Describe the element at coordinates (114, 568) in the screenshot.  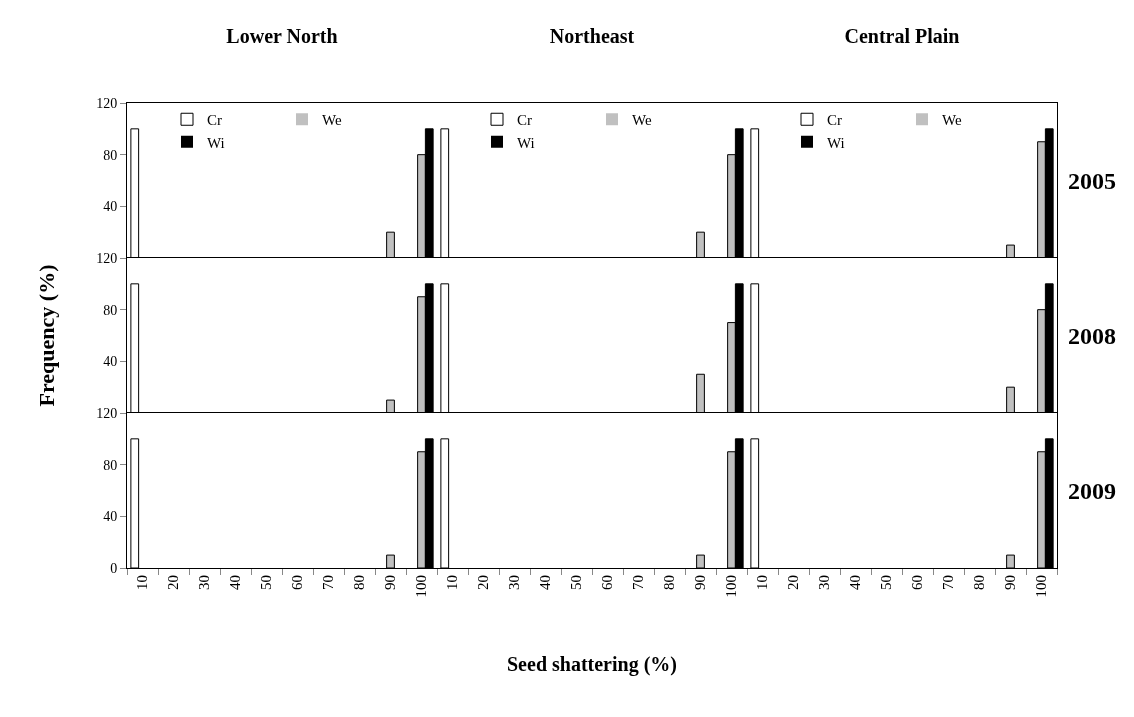
I see `y-tick-label: 0` at that location.